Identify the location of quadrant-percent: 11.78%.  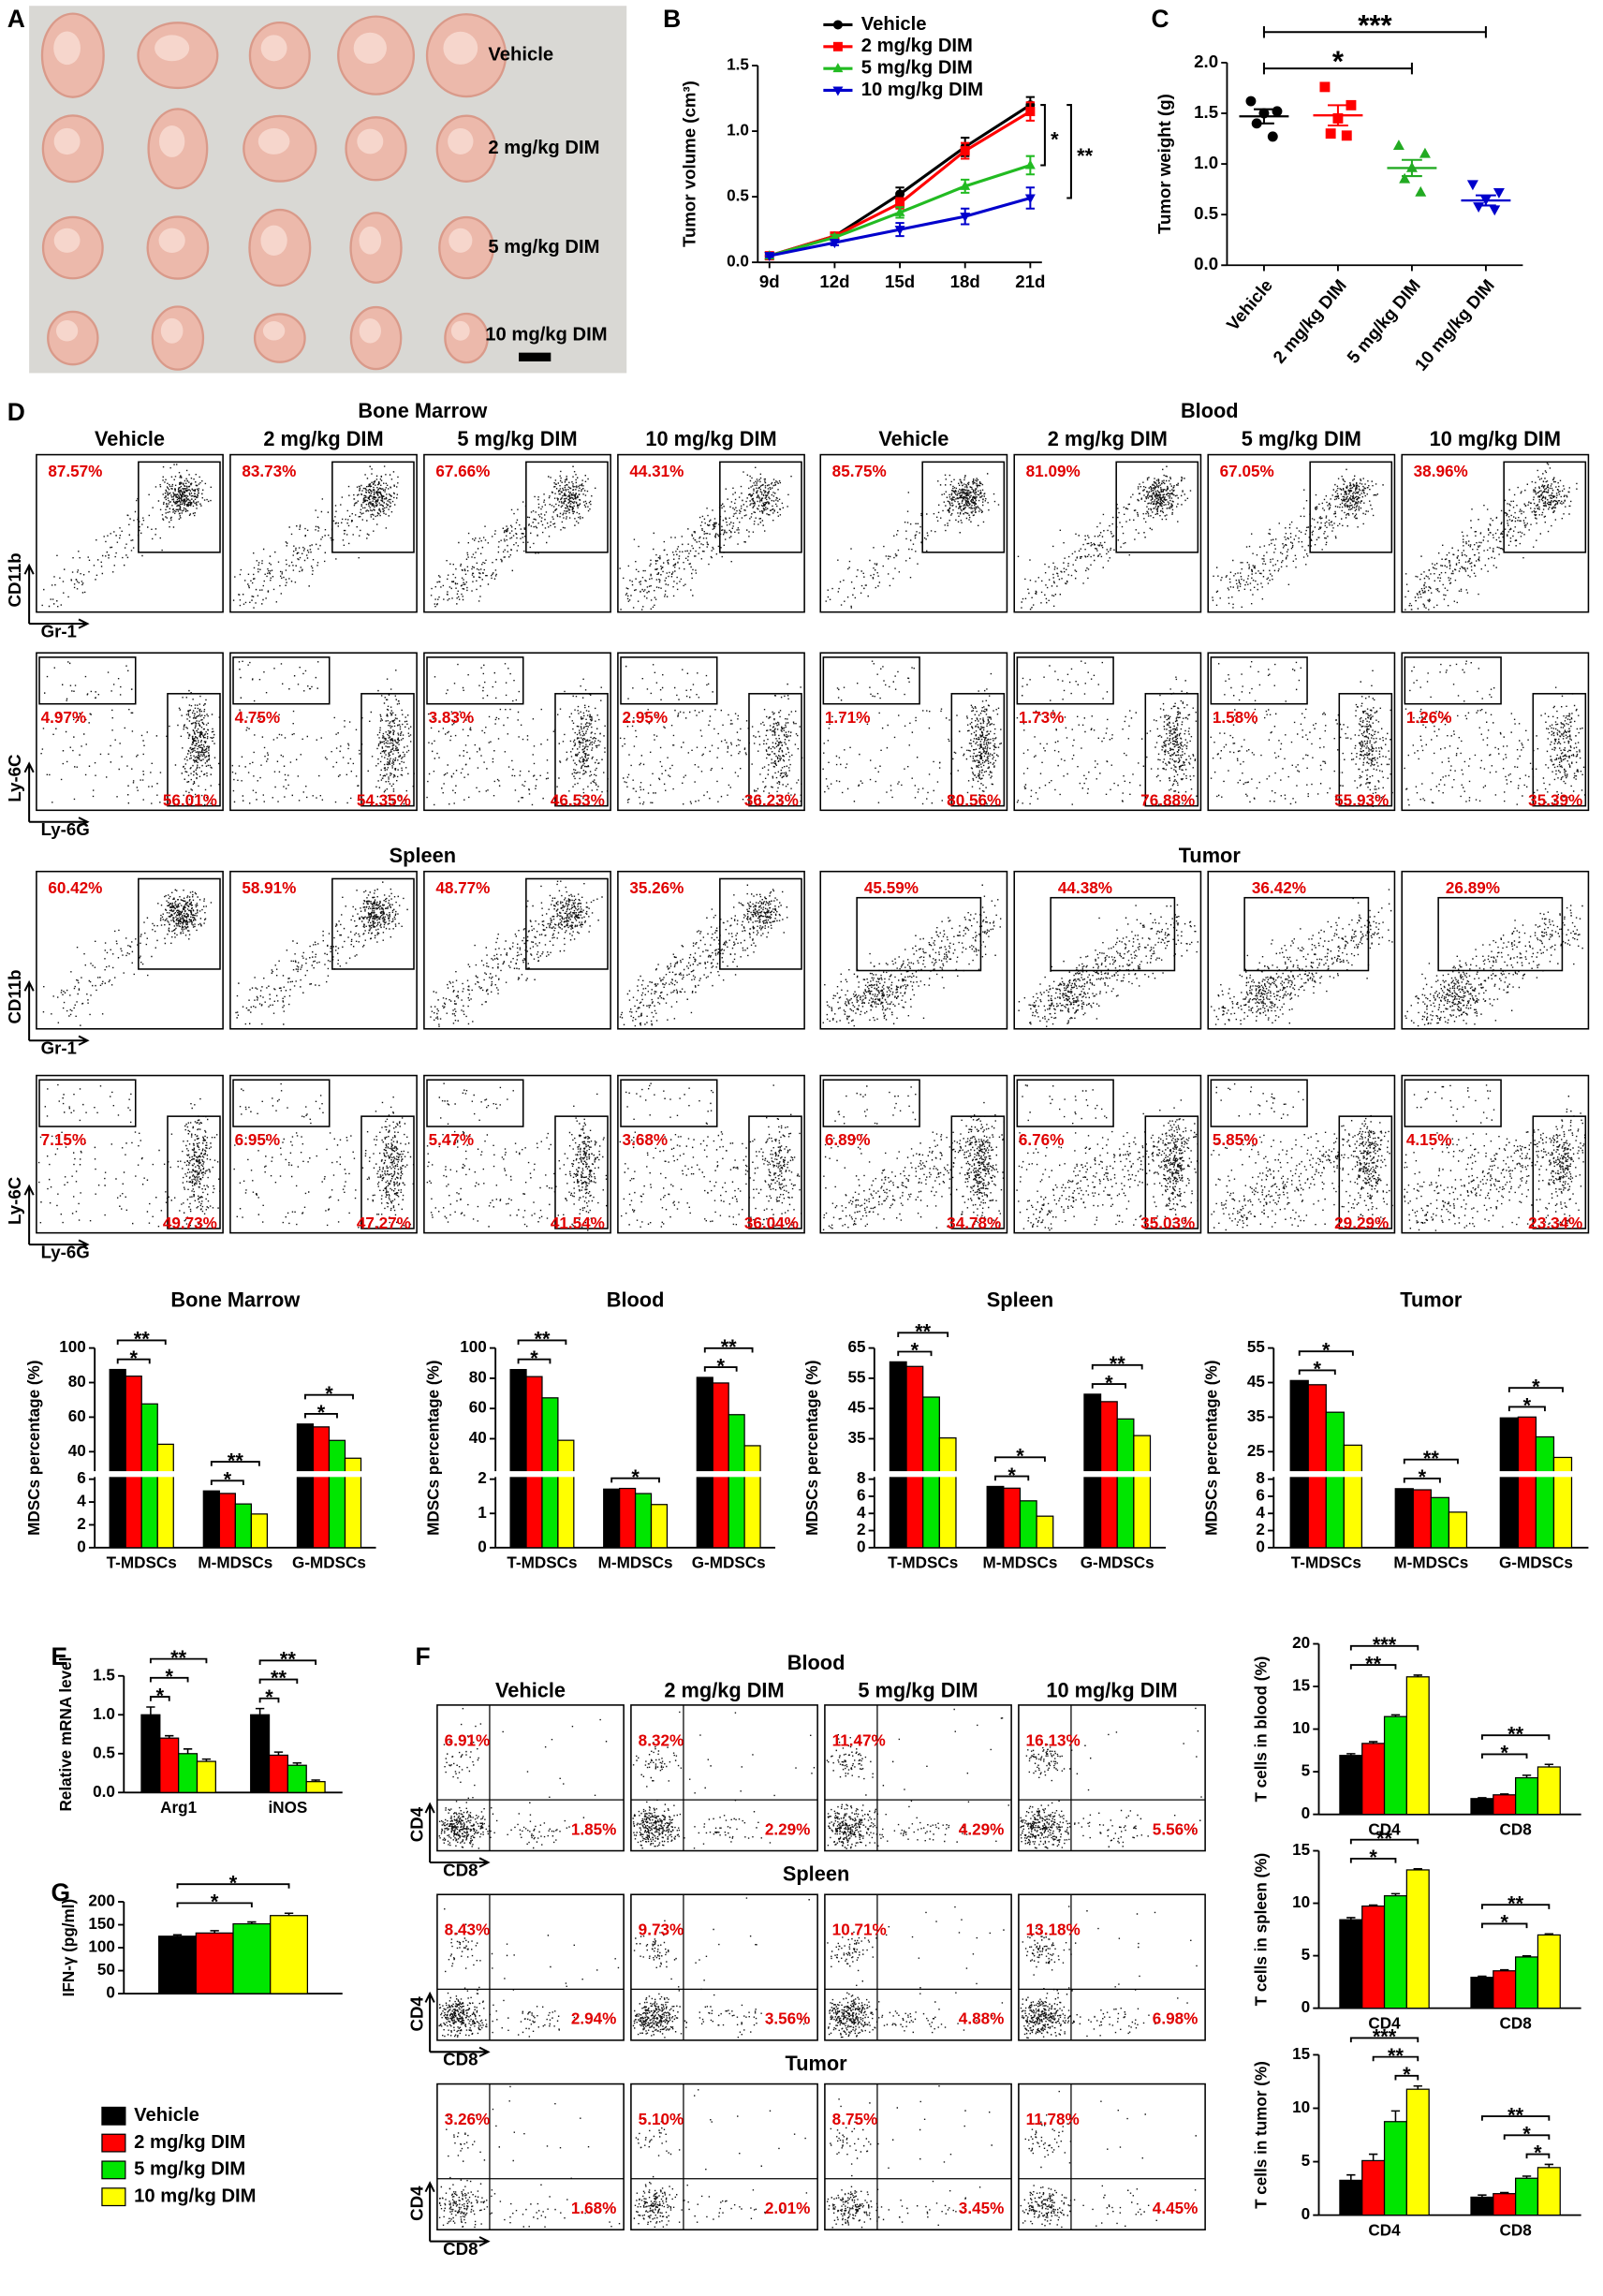
(1053, 2119).